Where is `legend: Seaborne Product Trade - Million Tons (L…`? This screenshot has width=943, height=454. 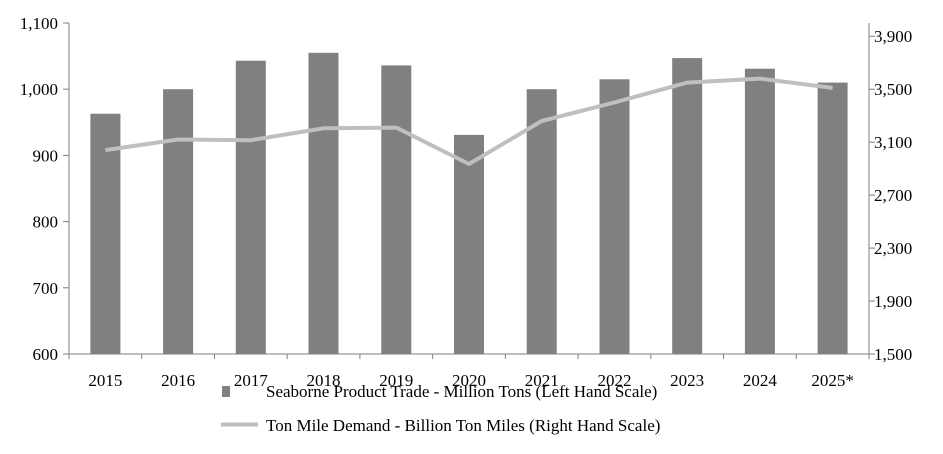 legend: Seaborne Product Trade - Million Tons (L… is located at coordinates (440, 408).